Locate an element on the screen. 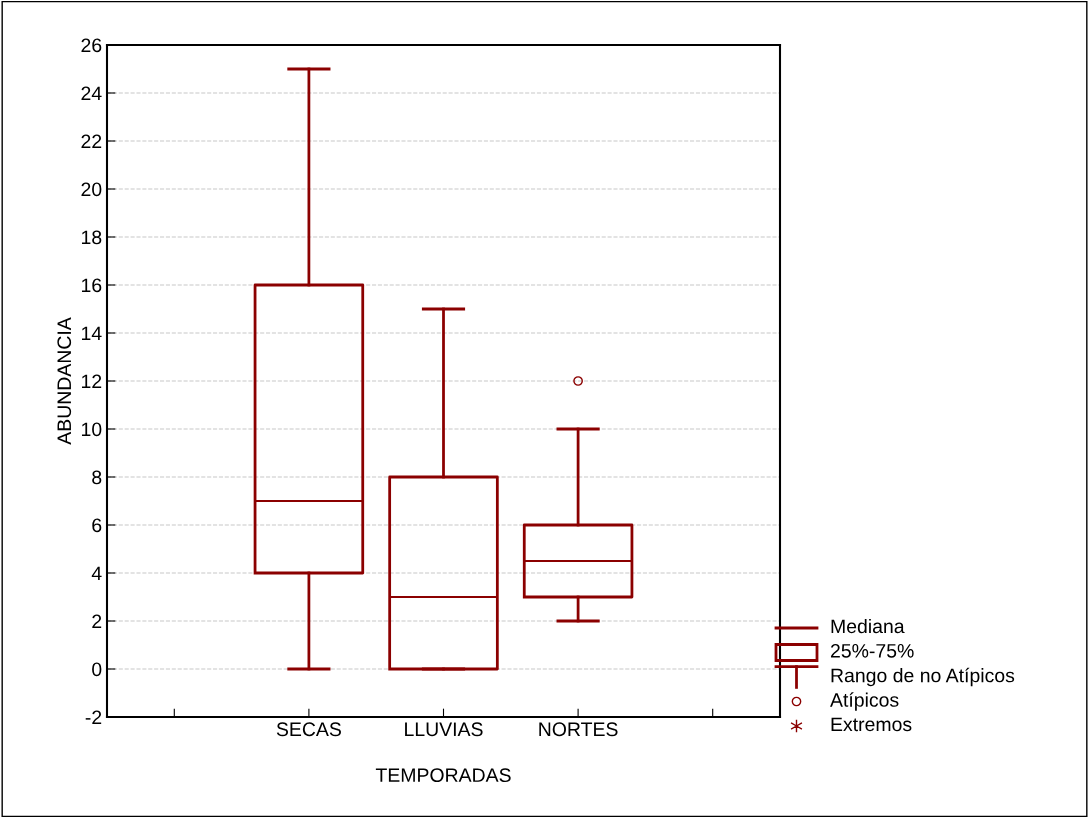 The width and height of the screenshot is (1089, 818). y-tick-label: 22 is located at coordinates (91, 141).